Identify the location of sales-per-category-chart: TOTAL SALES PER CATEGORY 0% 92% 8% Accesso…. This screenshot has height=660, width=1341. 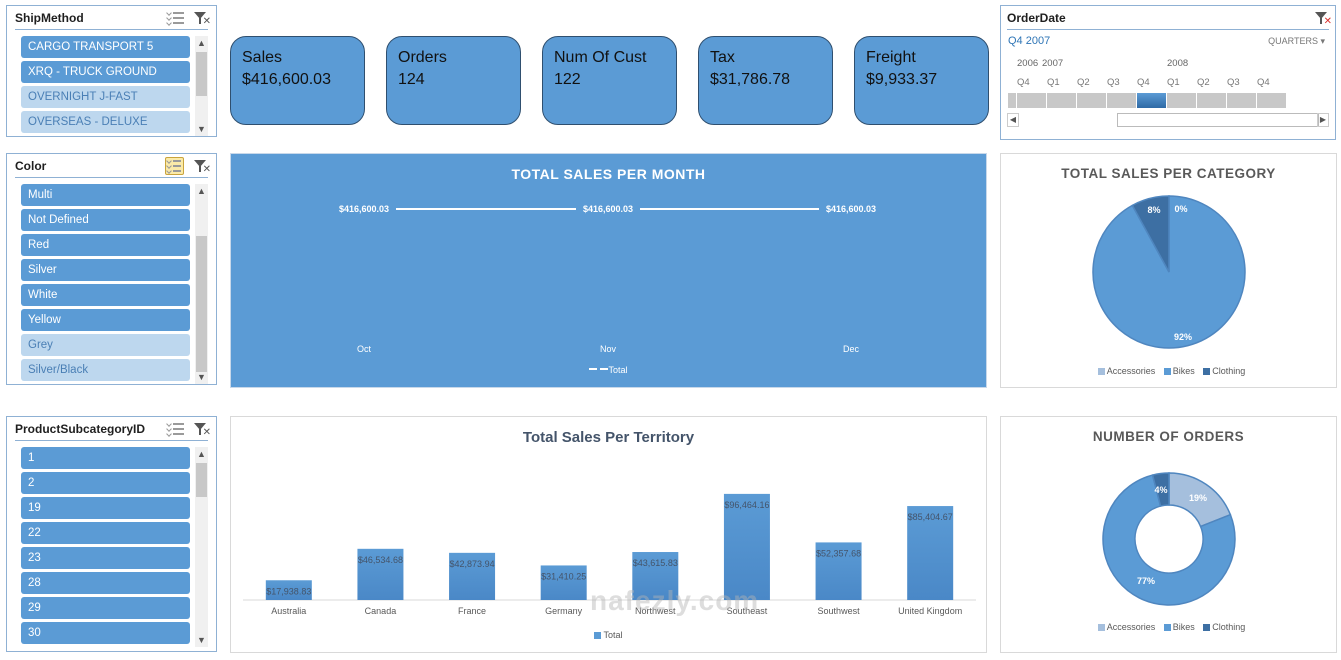
(1168, 270).